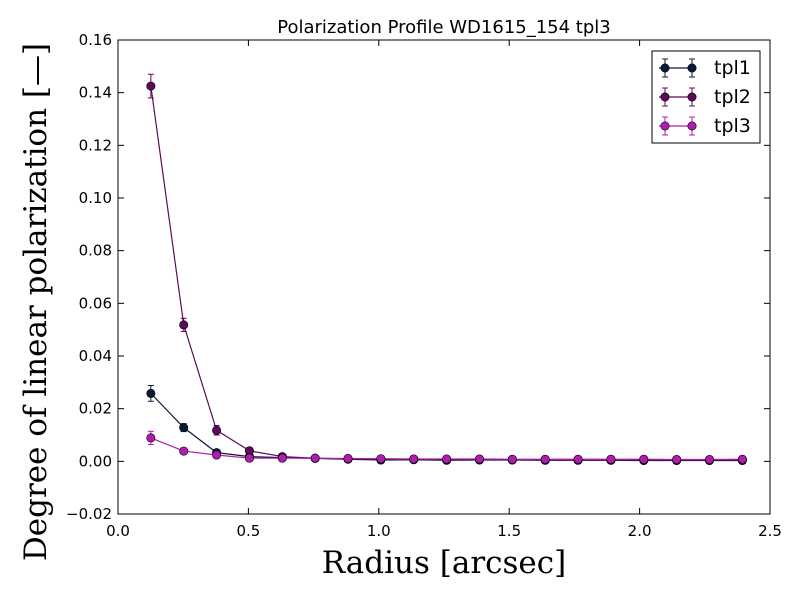 This screenshot has height=600, width=800. Describe the element at coordinates (640, 531) in the screenshot. I see `x-tick-label: 2.0` at that location.